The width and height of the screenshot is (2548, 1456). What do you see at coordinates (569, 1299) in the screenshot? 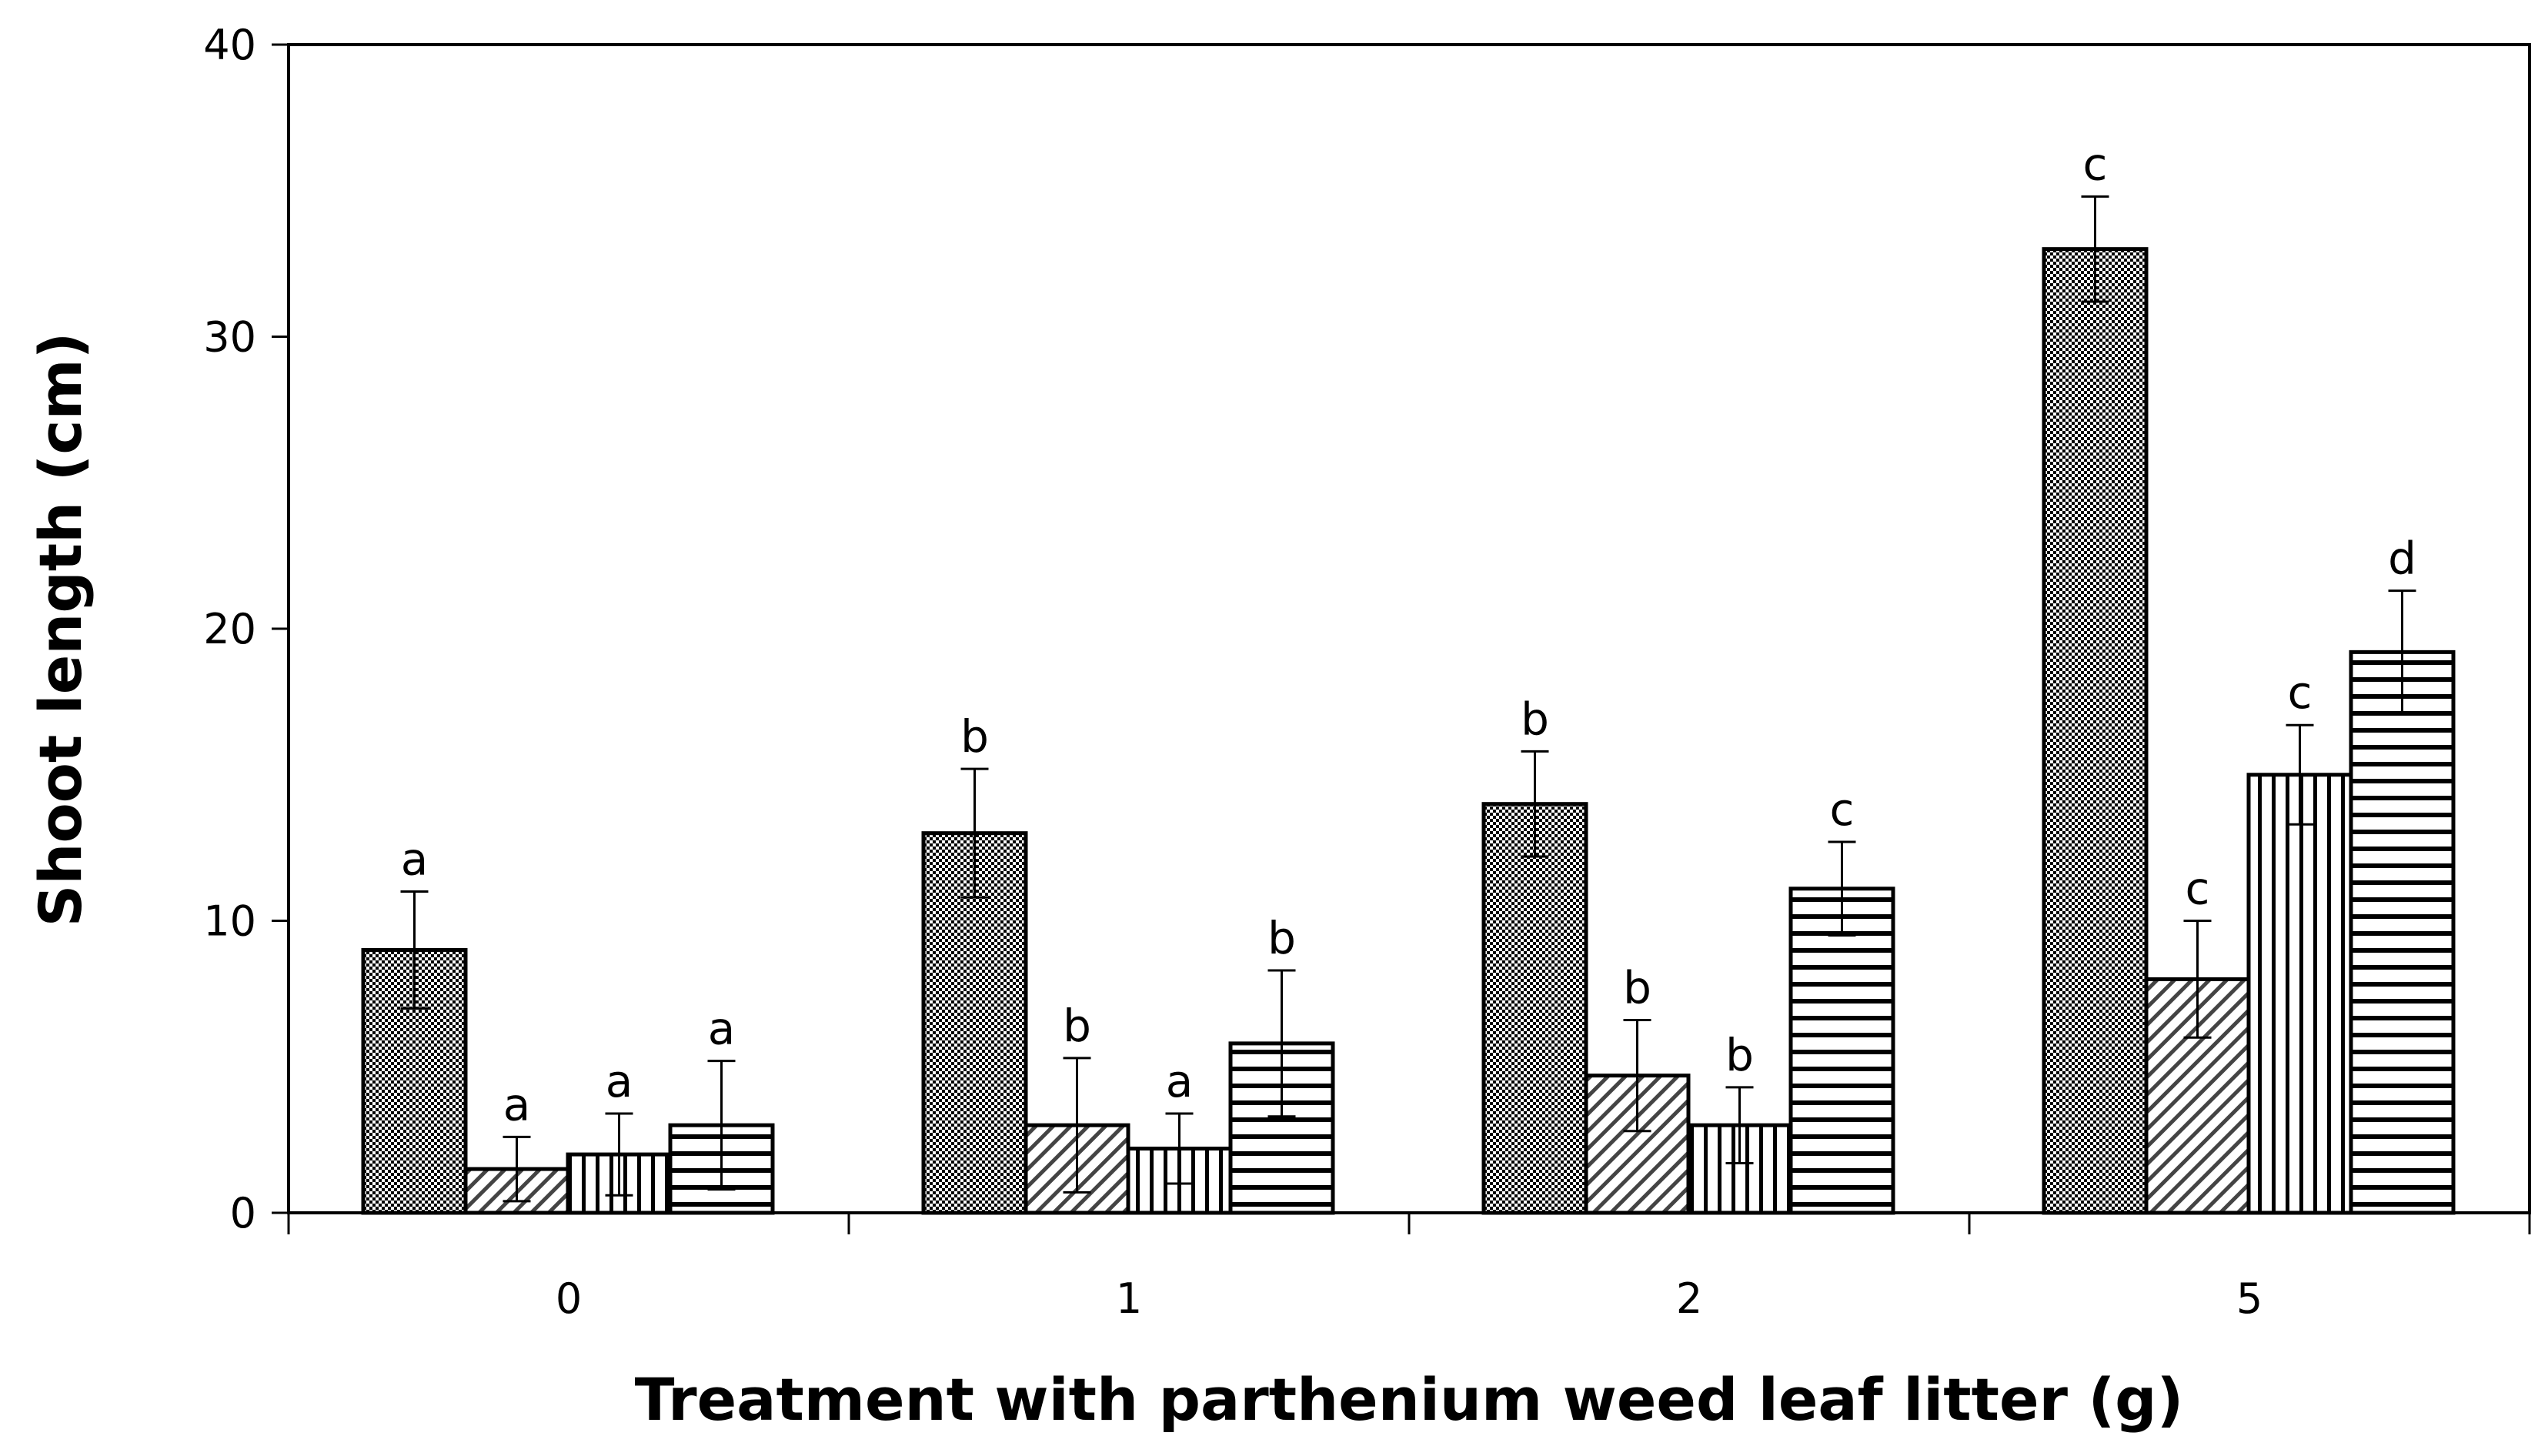
I see `x-tick-label: 0` at bounding box center [569, 1299].